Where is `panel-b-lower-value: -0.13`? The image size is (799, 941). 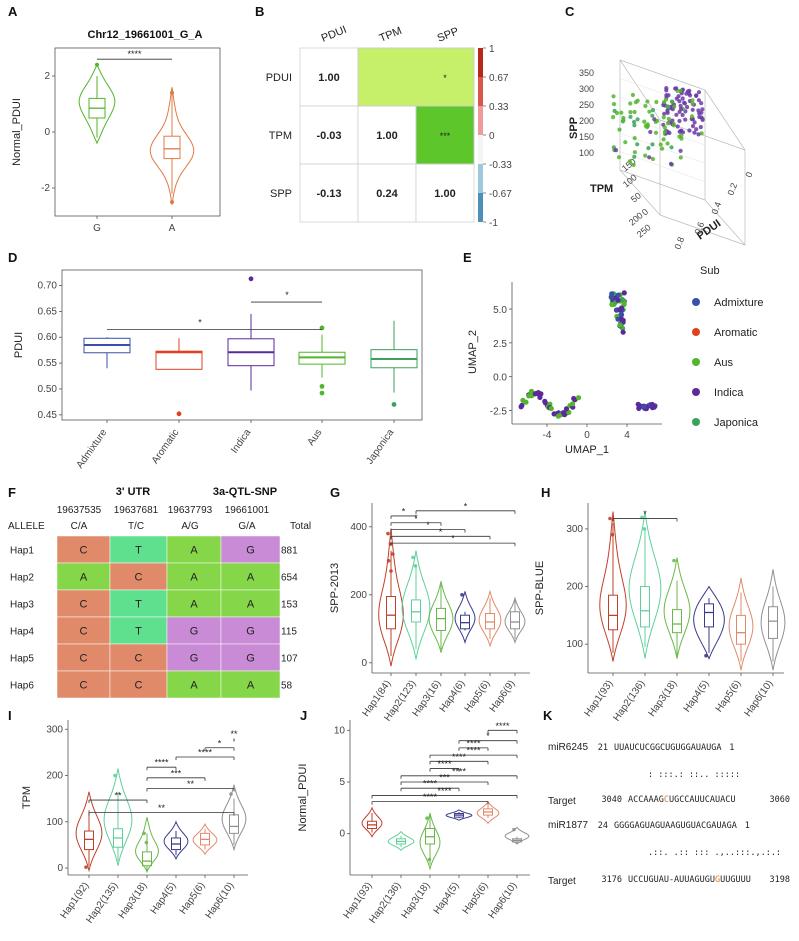 panel-b-lower-value: -0.13 is located at coordinates (328, 194).